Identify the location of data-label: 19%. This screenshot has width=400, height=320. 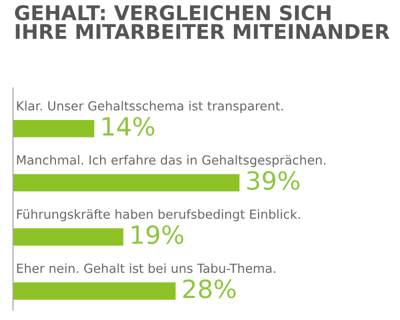
(158, 234).